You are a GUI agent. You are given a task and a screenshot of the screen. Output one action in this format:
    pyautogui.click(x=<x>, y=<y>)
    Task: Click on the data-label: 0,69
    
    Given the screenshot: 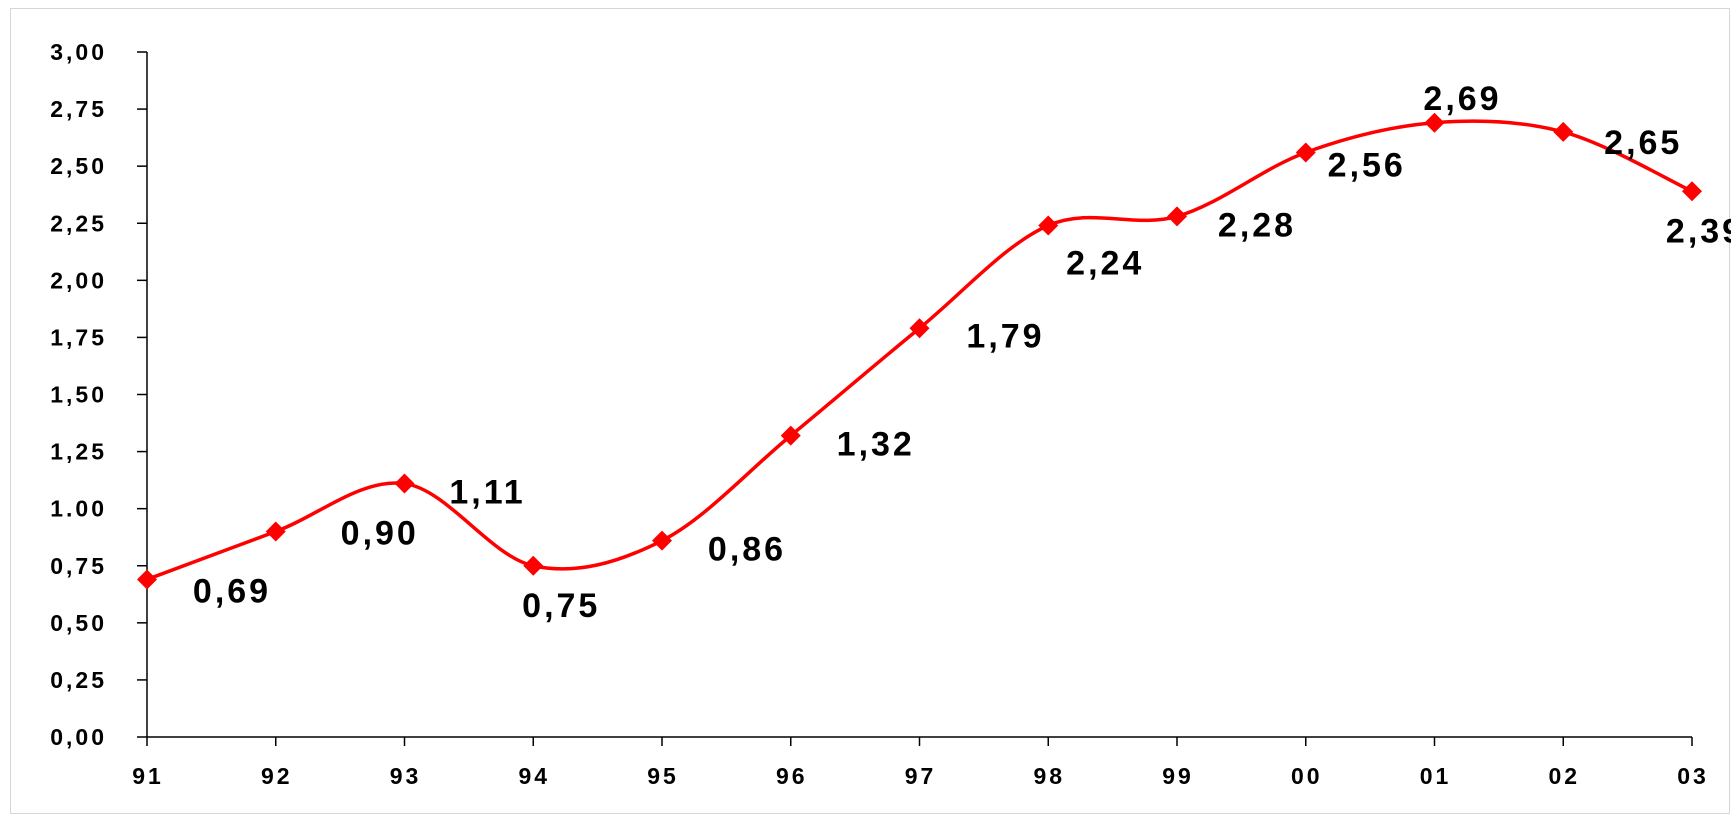 What is the action you would take?
    pyautogui.click(x=232, y=591)
    